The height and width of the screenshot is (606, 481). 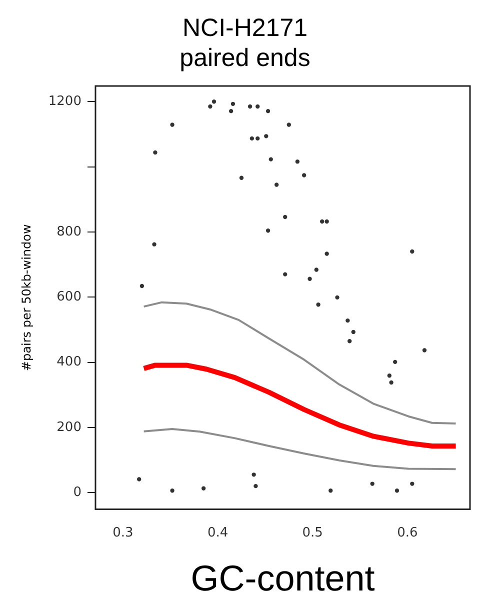 What do you see at coordinates (123, 532) in the screenshot?
I see `x-tick-label: 0.3` at bounding box center [123, 532].